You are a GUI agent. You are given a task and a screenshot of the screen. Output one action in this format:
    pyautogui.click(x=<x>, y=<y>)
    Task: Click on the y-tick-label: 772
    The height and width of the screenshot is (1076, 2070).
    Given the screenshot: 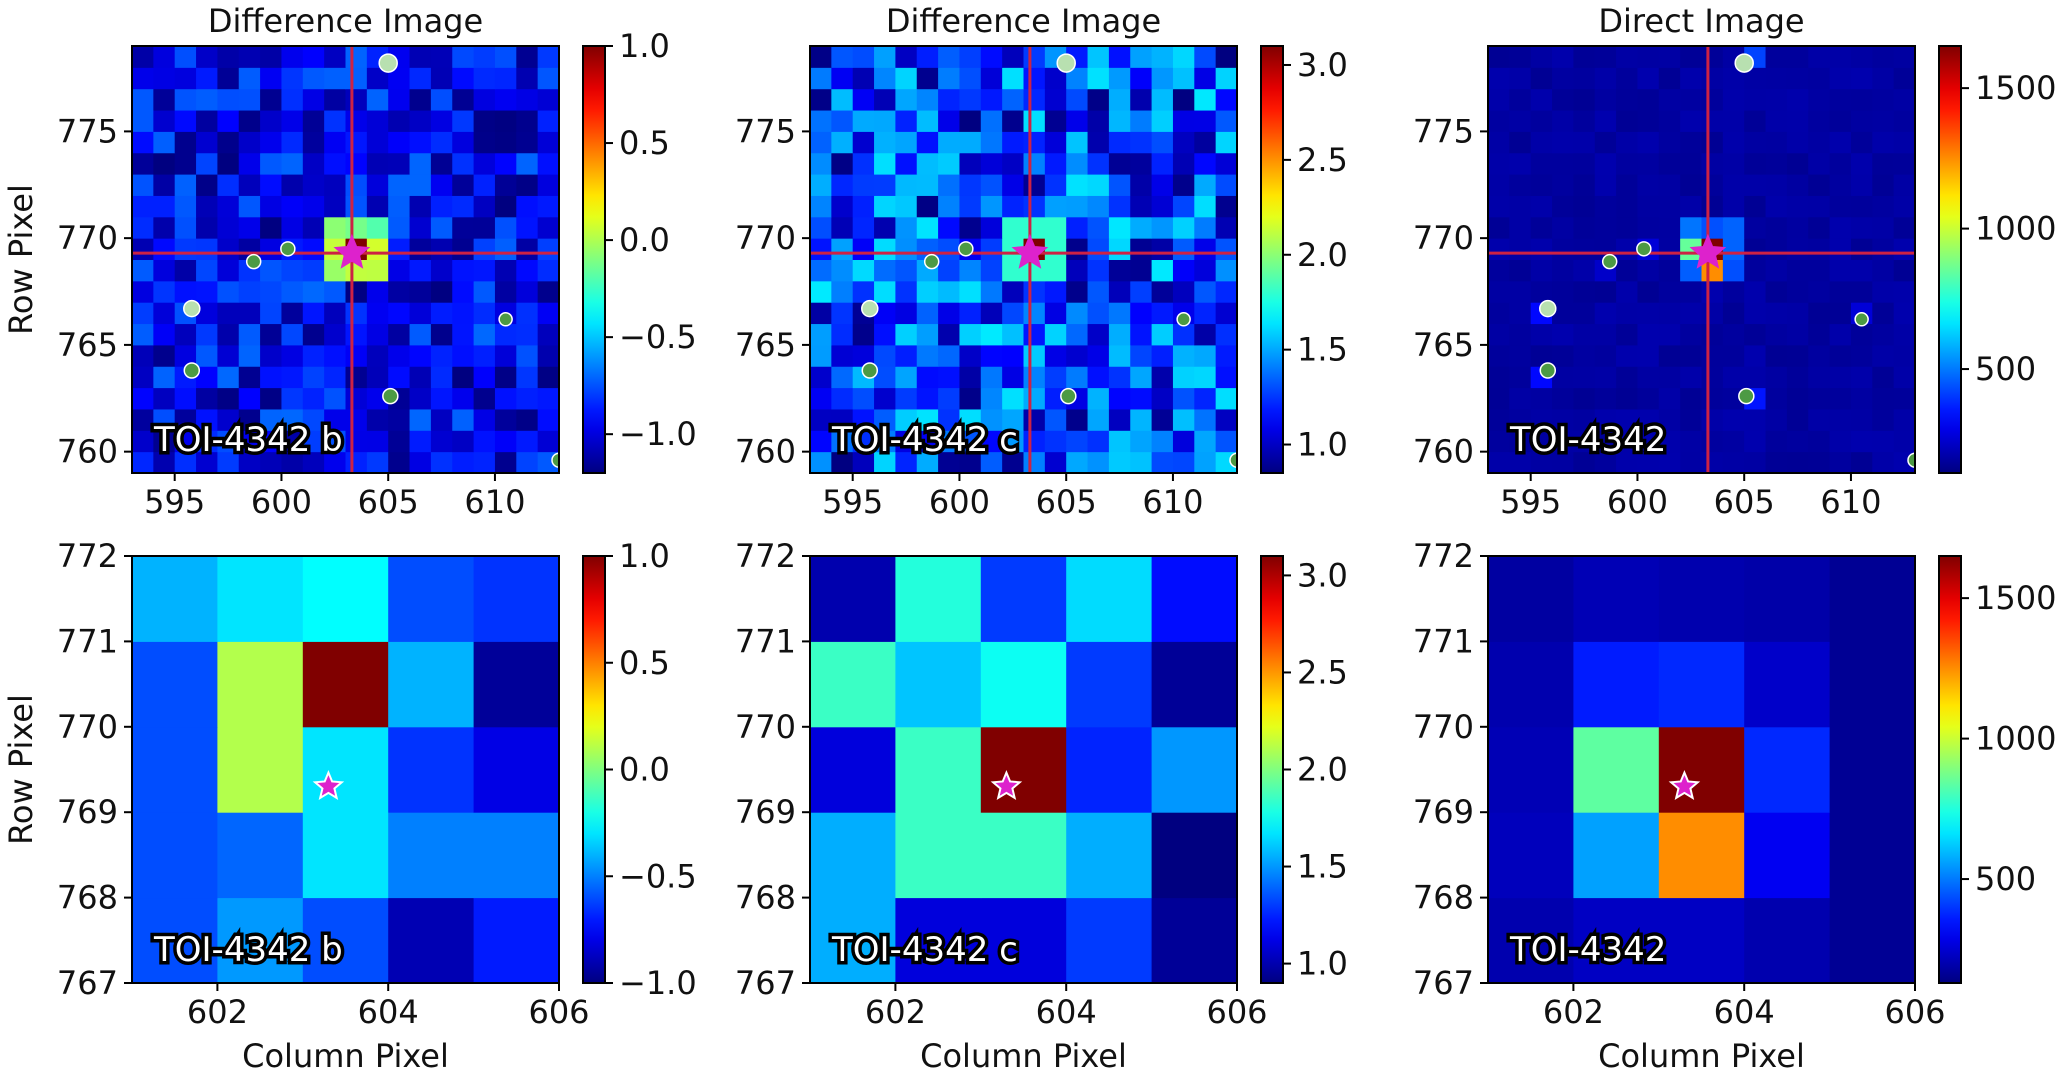 What is the action you would take?
    pyautogui.click(x=1443, y=556)
    